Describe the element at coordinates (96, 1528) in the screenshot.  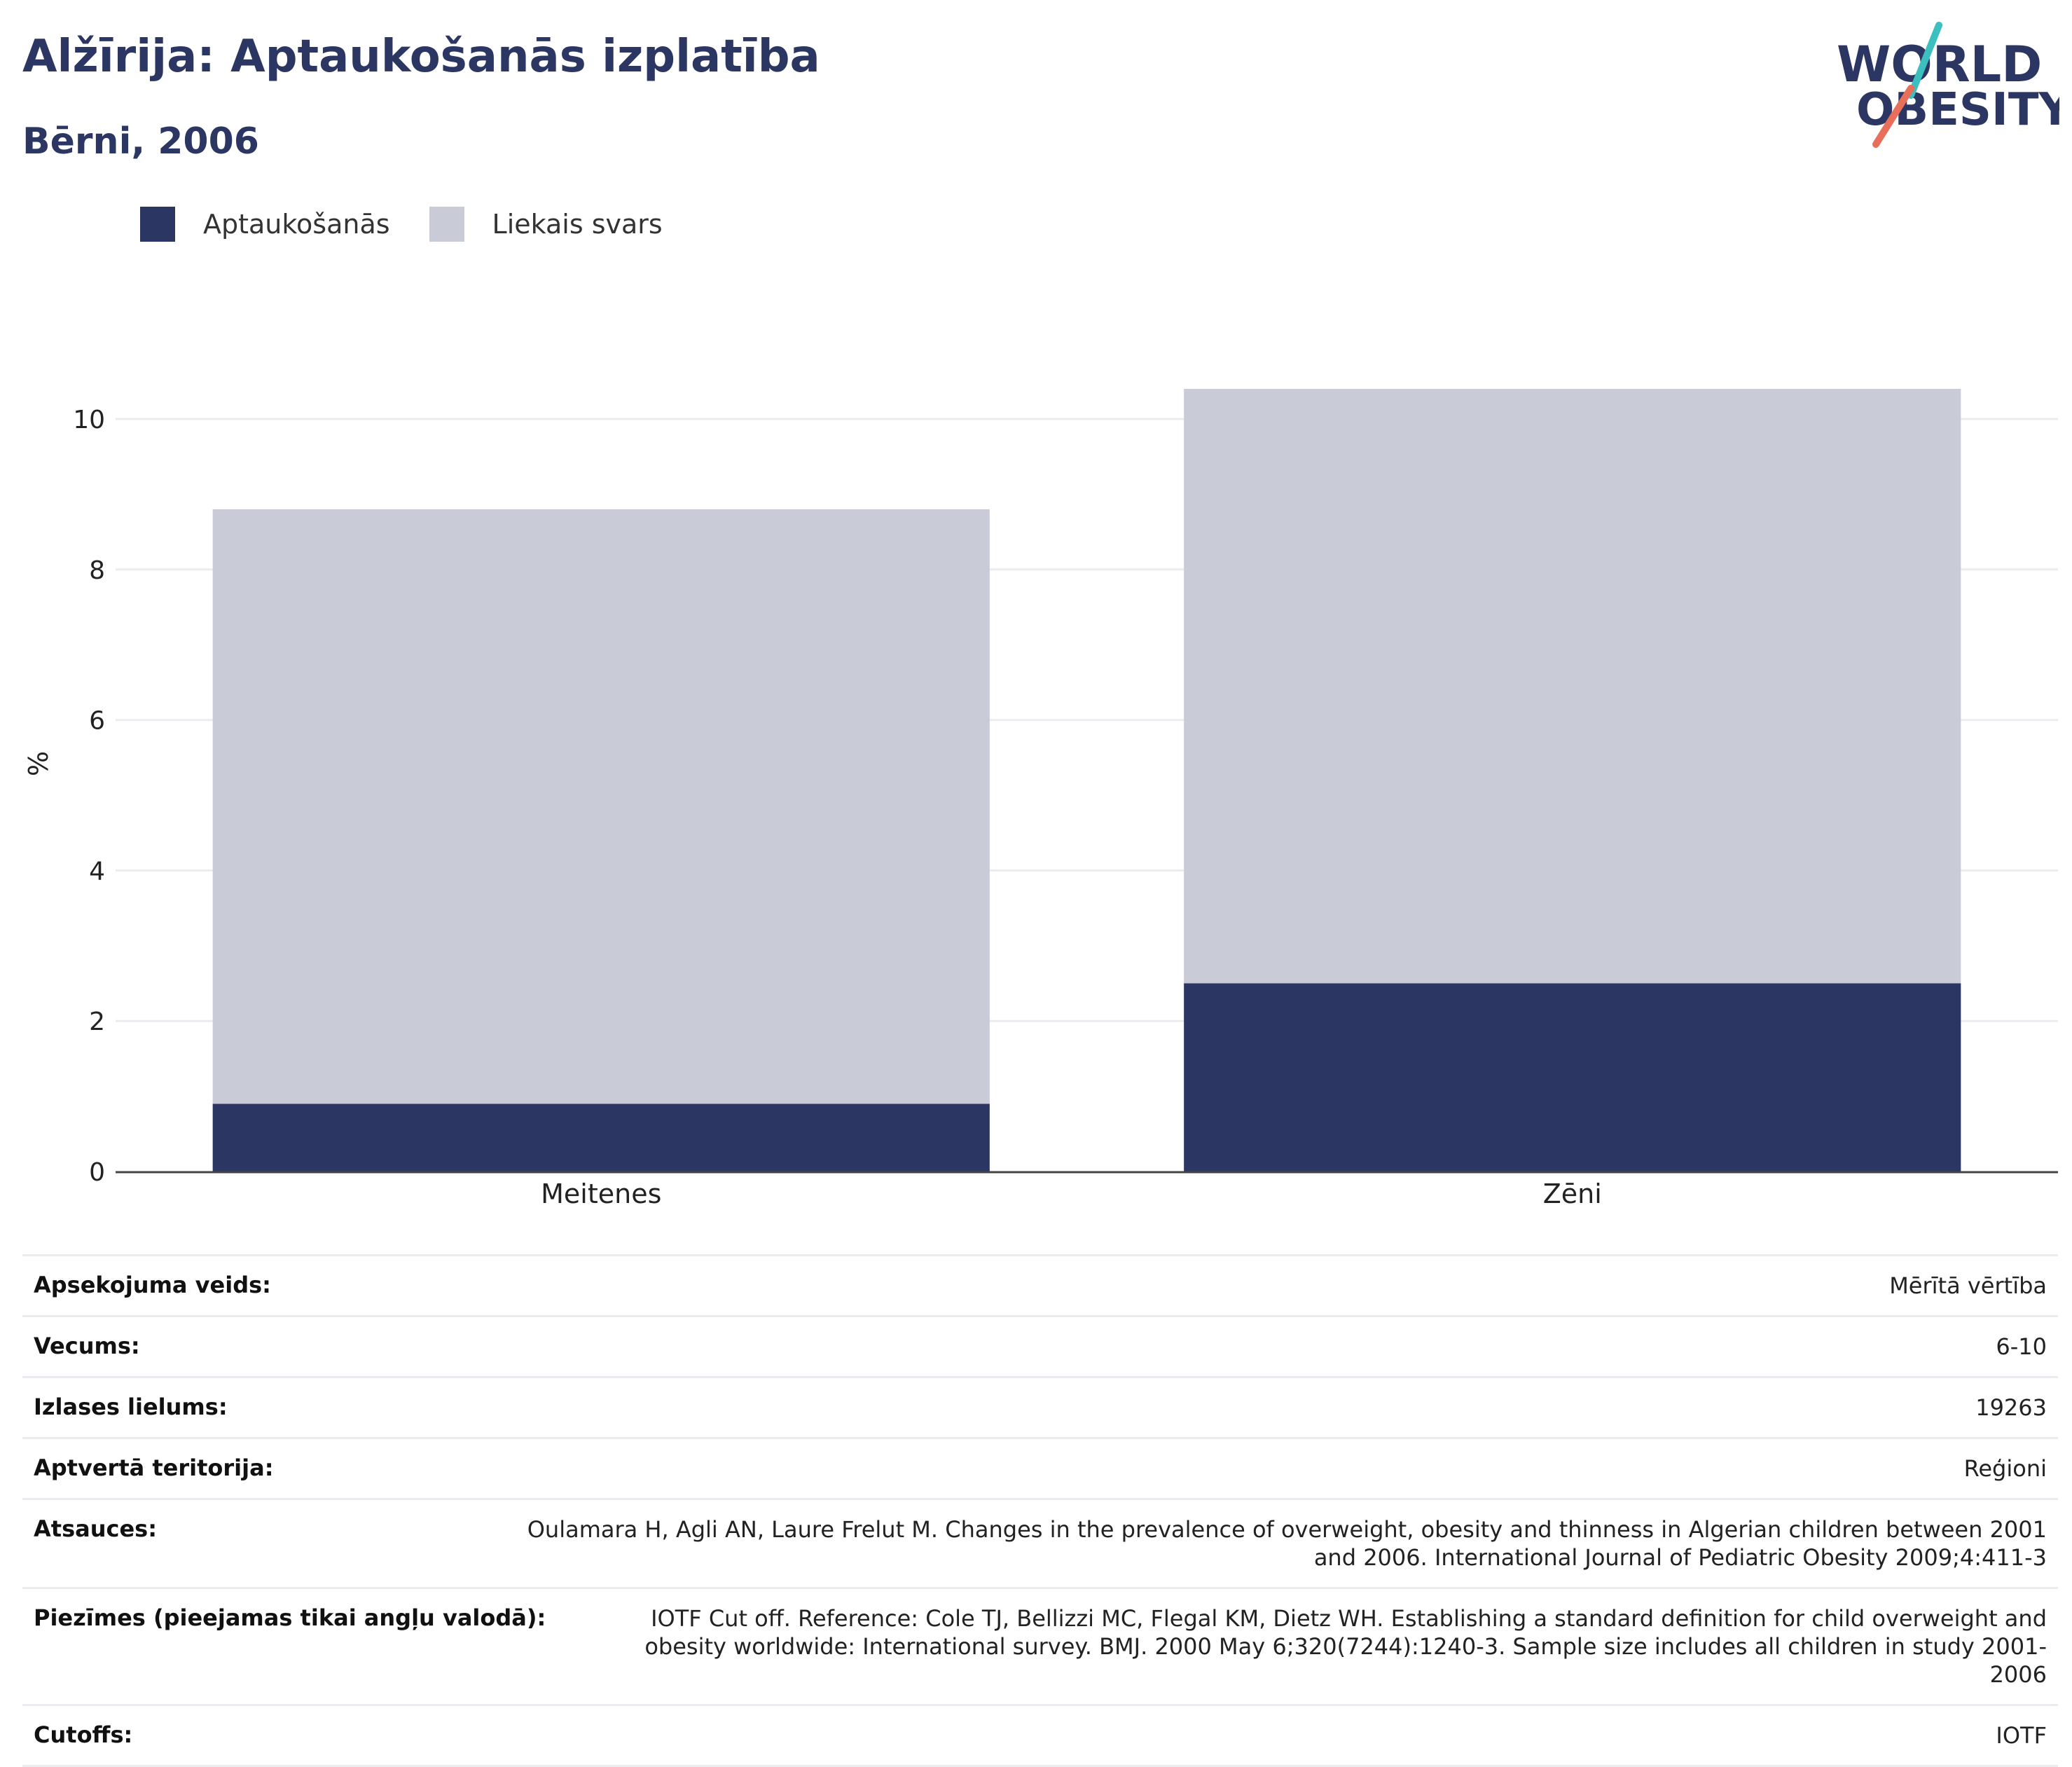
I see `meta-label: Atsauces:` at that location.